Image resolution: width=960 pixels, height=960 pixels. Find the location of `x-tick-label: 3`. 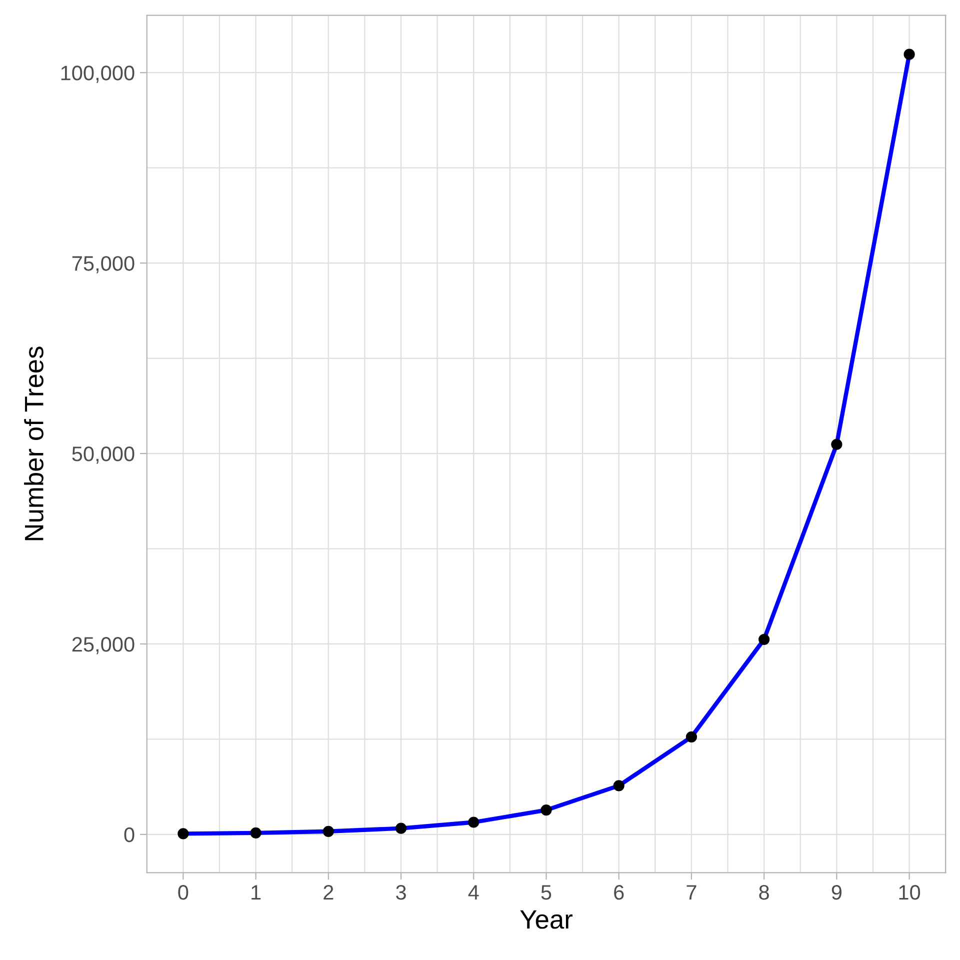

x-tick-label: 3 is located at coordinates (401, 892).